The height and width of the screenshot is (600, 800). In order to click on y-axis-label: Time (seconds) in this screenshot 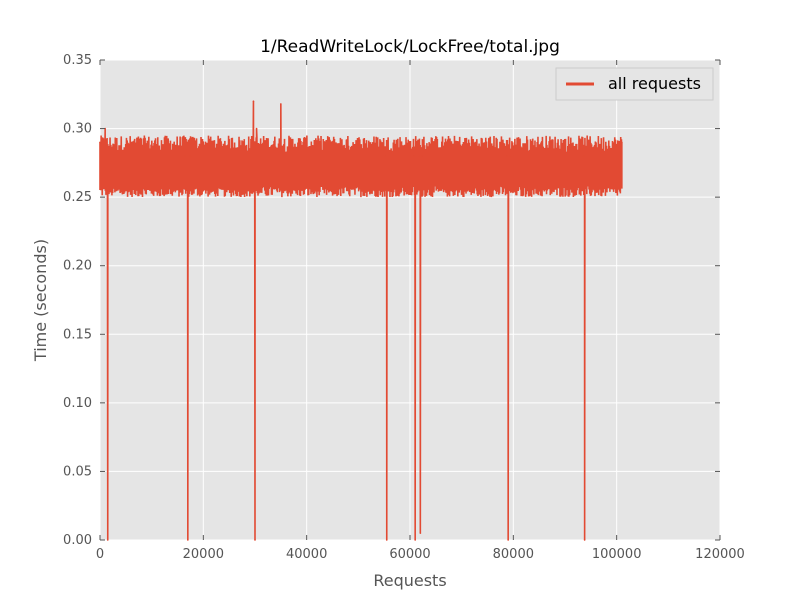, I will do `click(40, 300)`.